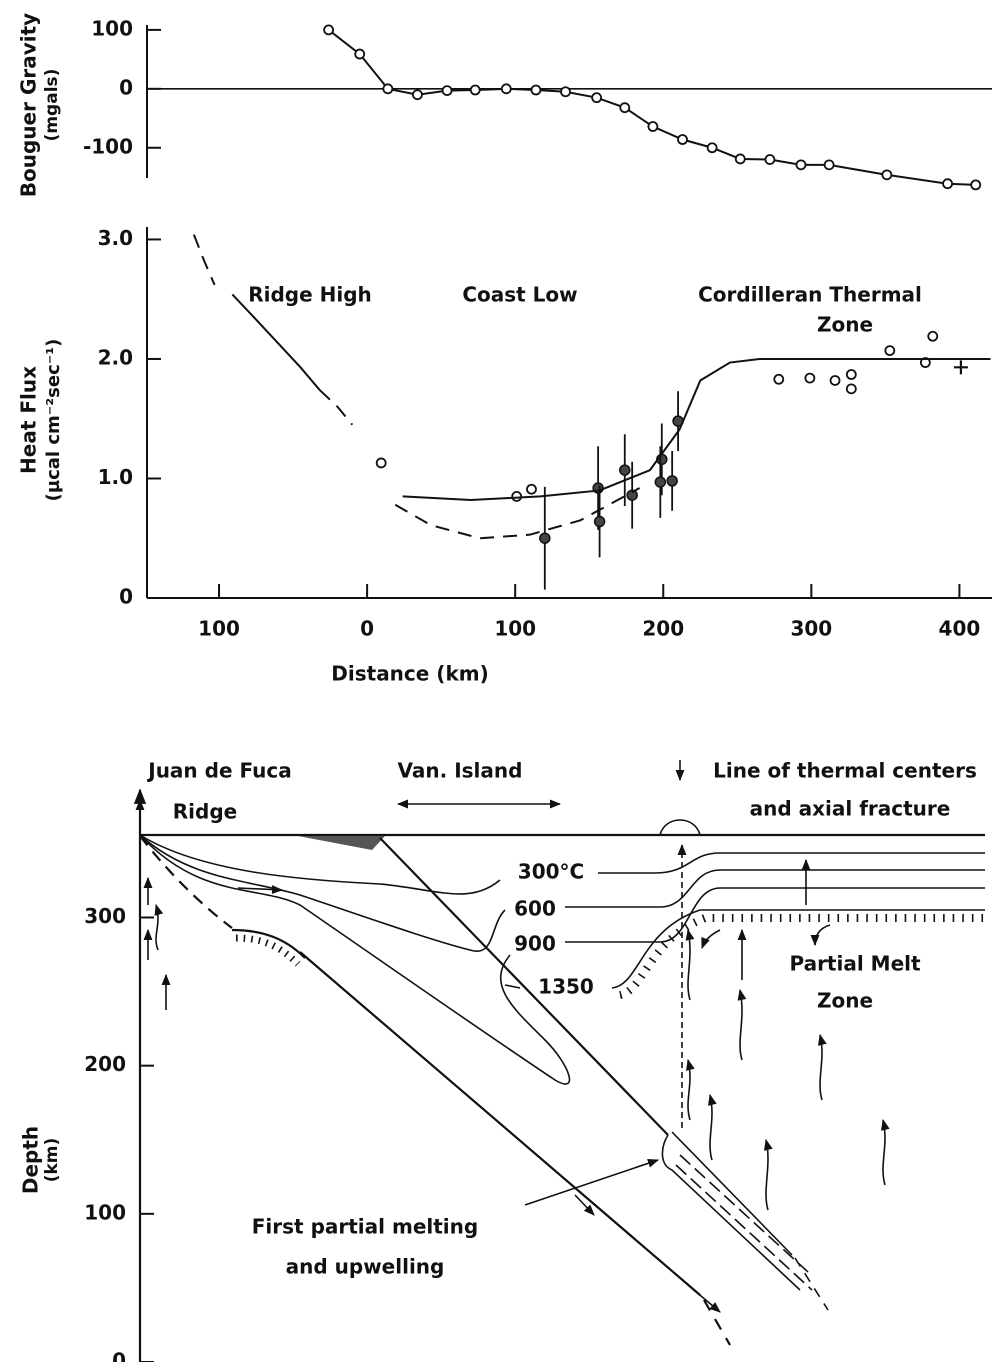 The height and width of the screenshot is (1362, 995). What do you see at coordinates (460, 771) in the screenshot?
I see `diagram-label: Van. Island` at bounding box center [460, 771].